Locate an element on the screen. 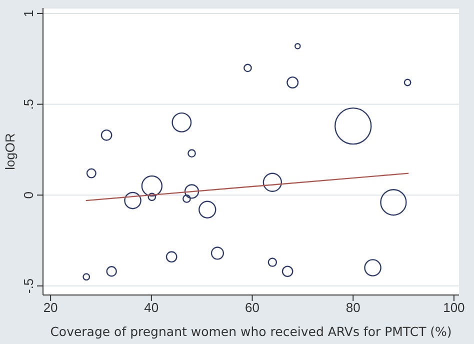 The height and width of the screenshot is (344, 474). x-tick-label: 60 is located at coordinates (252, 308).